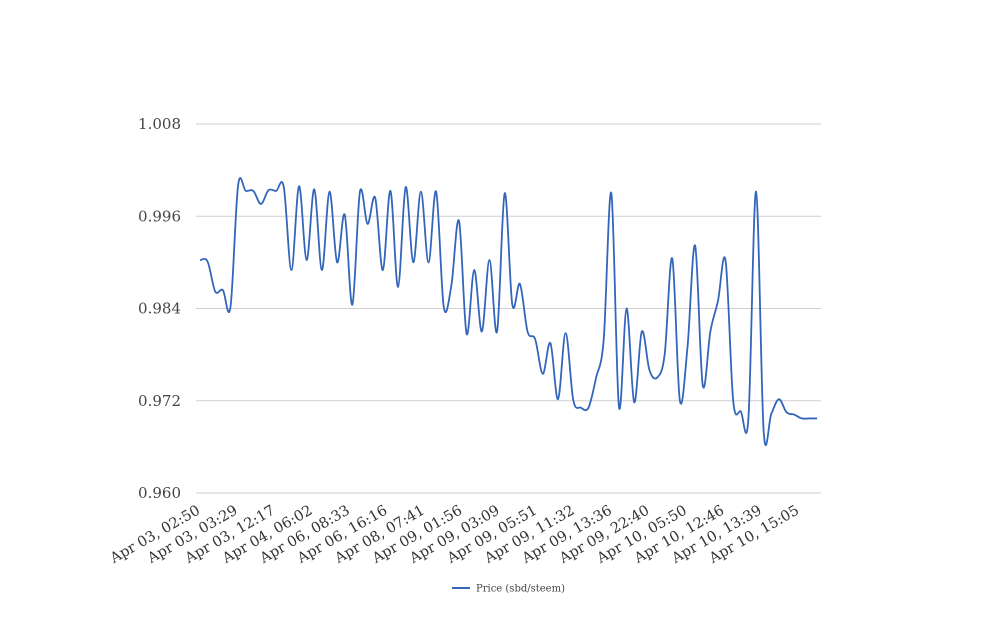 This screenshot has width=1008, height=621. What do you see at coordinates (159, 493) in the screenshot?
I see `y-tick-label: 0.960` at bounding box center [159, 493].